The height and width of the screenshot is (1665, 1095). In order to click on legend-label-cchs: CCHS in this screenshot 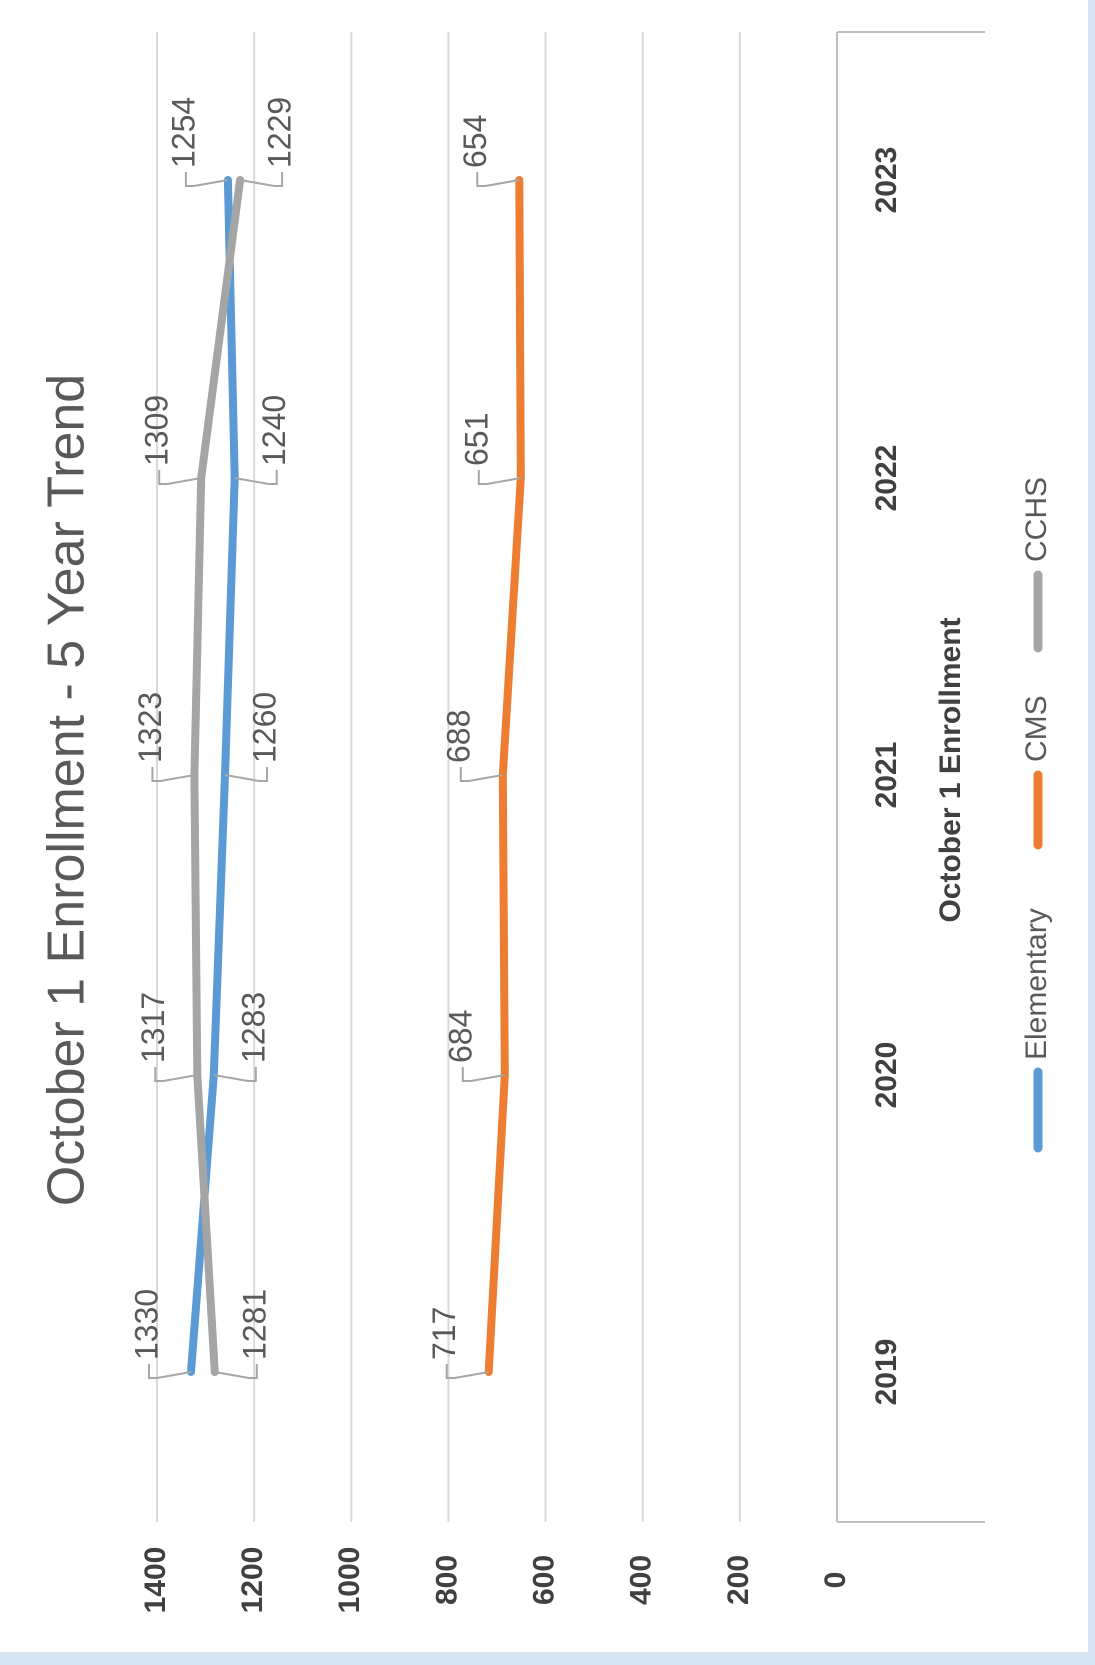, I will do `click(1036, 519)`.